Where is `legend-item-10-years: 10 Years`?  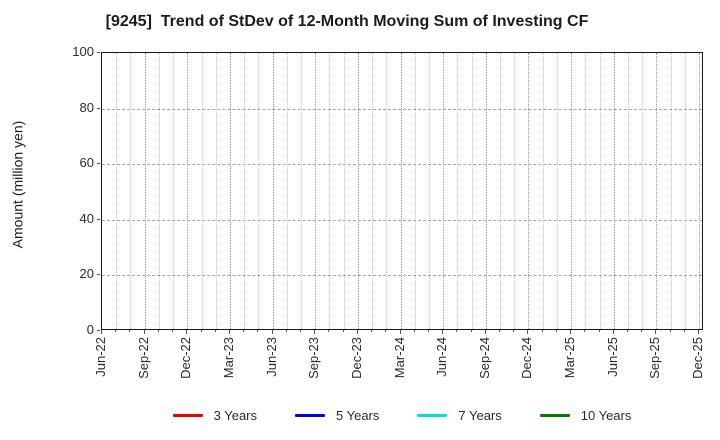
legend-item-10-years: 10 Years is located at coordinates (585, 415).